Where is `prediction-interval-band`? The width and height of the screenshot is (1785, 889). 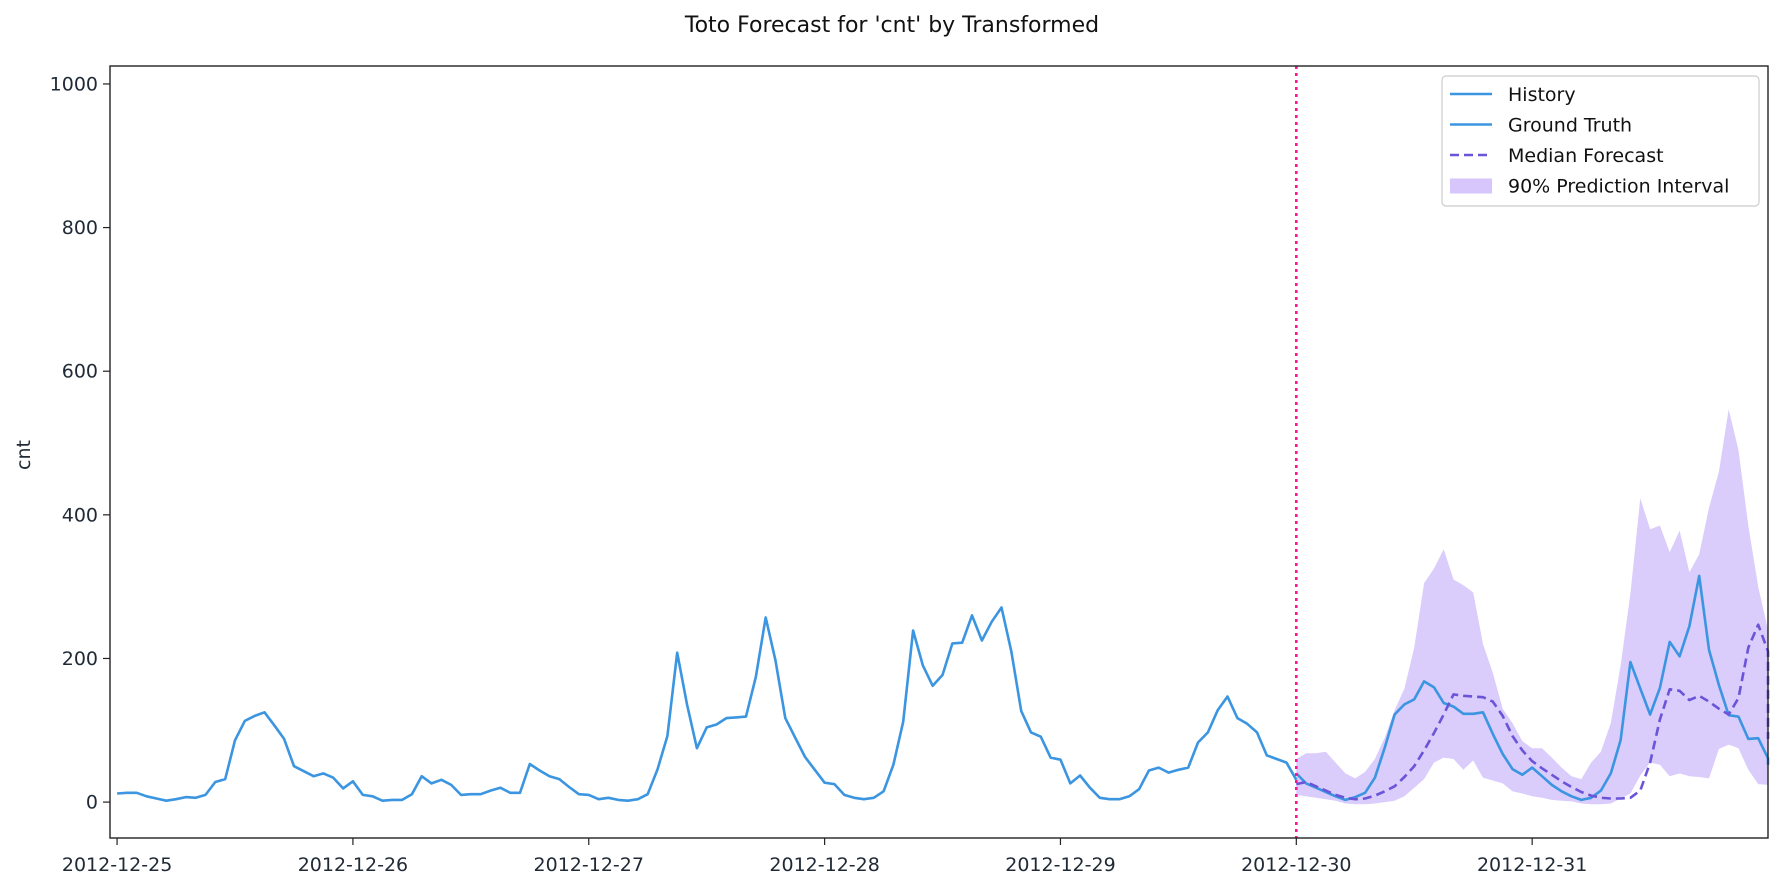
prediction-interval-band is located at coordinates (1532, 607).